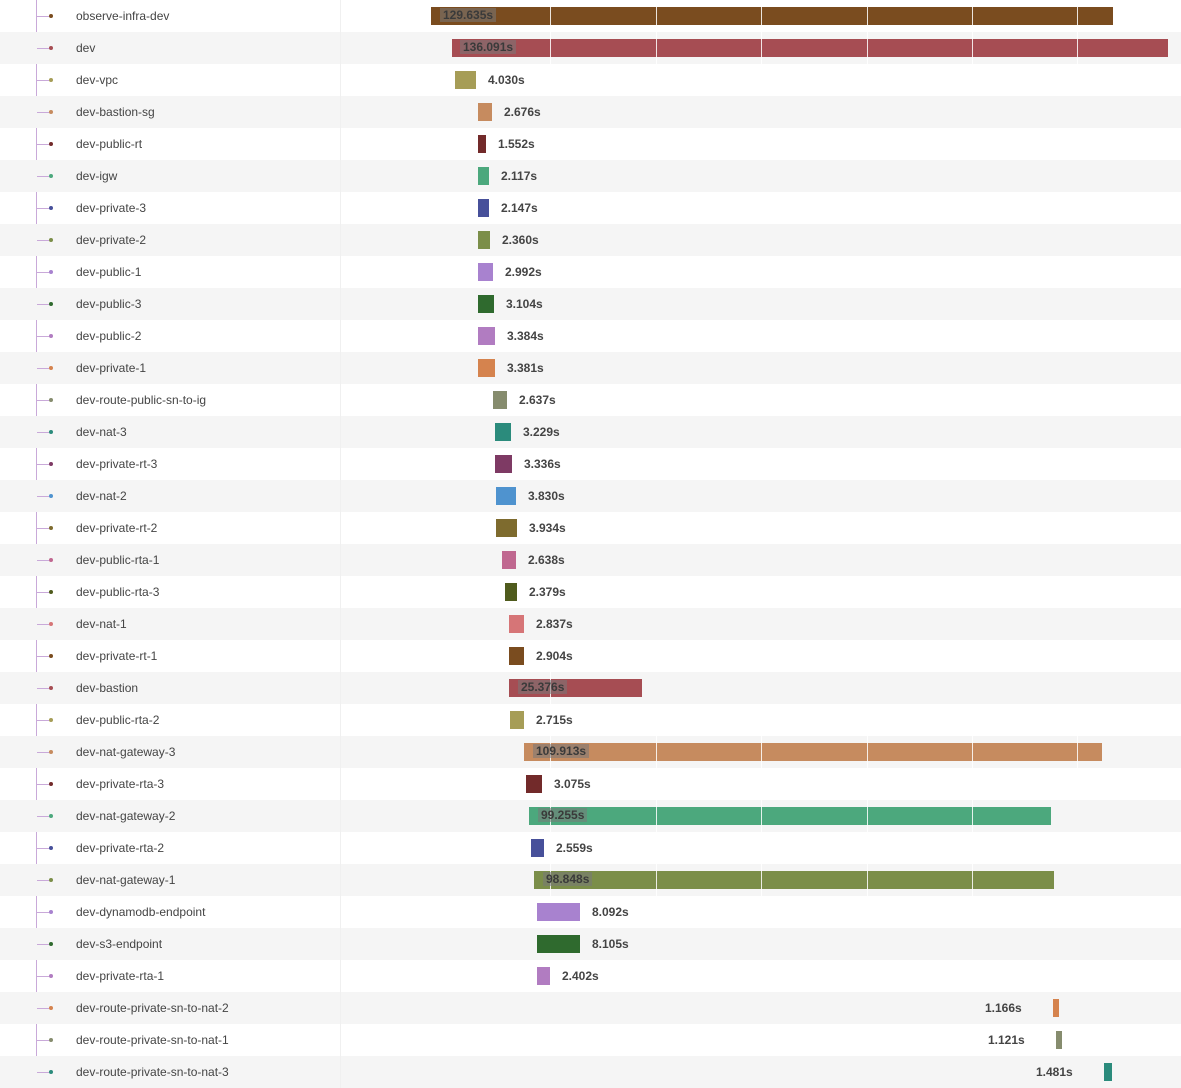  What do you see at coordinates (590, 528) in the screenshot?
I see `timeline-row: dev-private-rt-2 3.934s` at bounding box center [590, 528].